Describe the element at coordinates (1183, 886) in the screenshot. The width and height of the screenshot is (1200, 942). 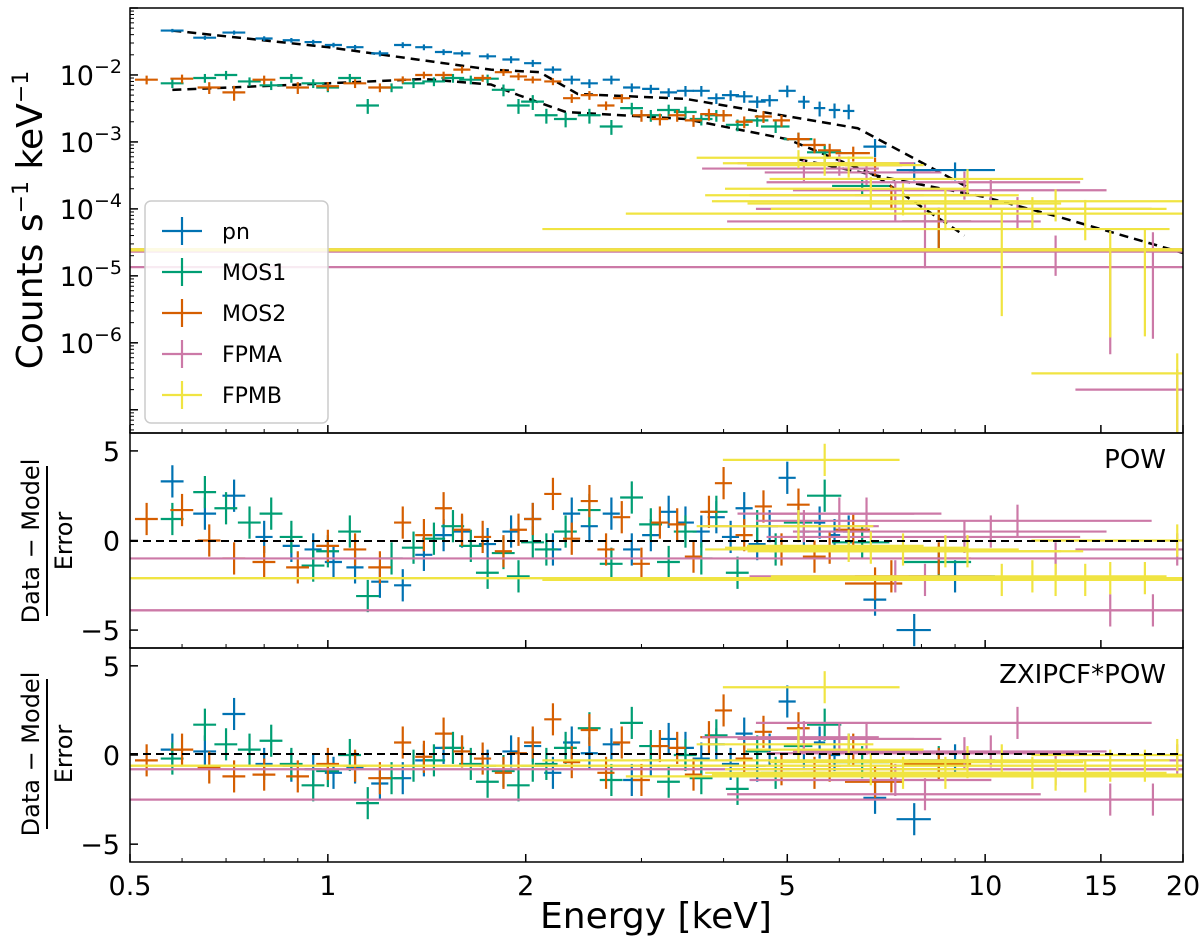
I see `x-tick-label: 20` at that location.